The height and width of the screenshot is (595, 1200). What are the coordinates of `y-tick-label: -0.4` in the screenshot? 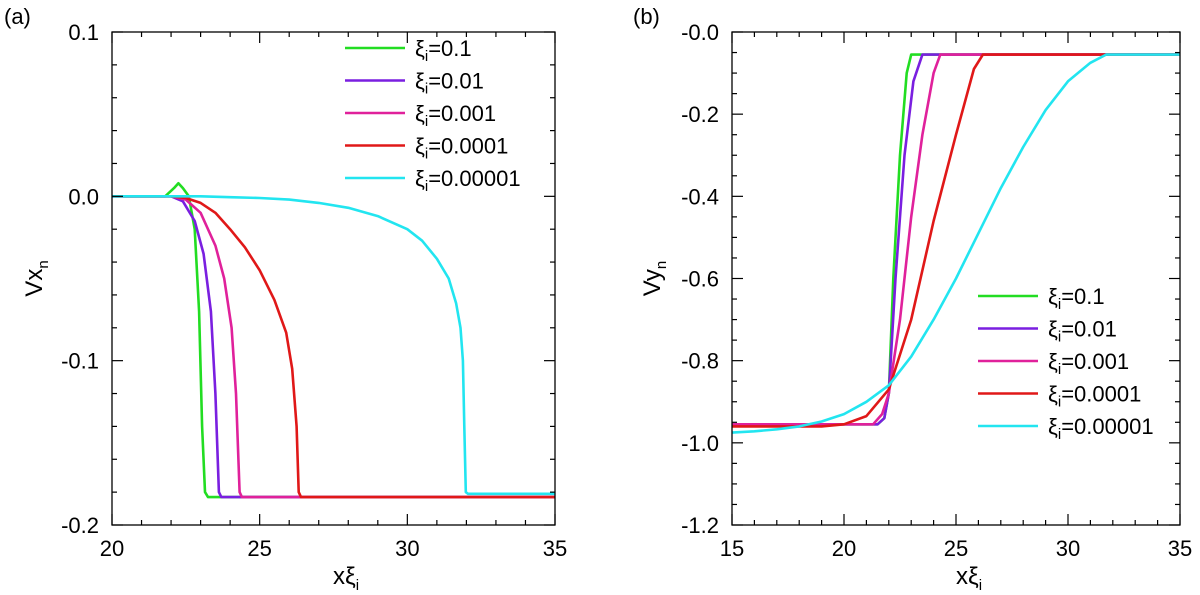 It's located at (700, 196).